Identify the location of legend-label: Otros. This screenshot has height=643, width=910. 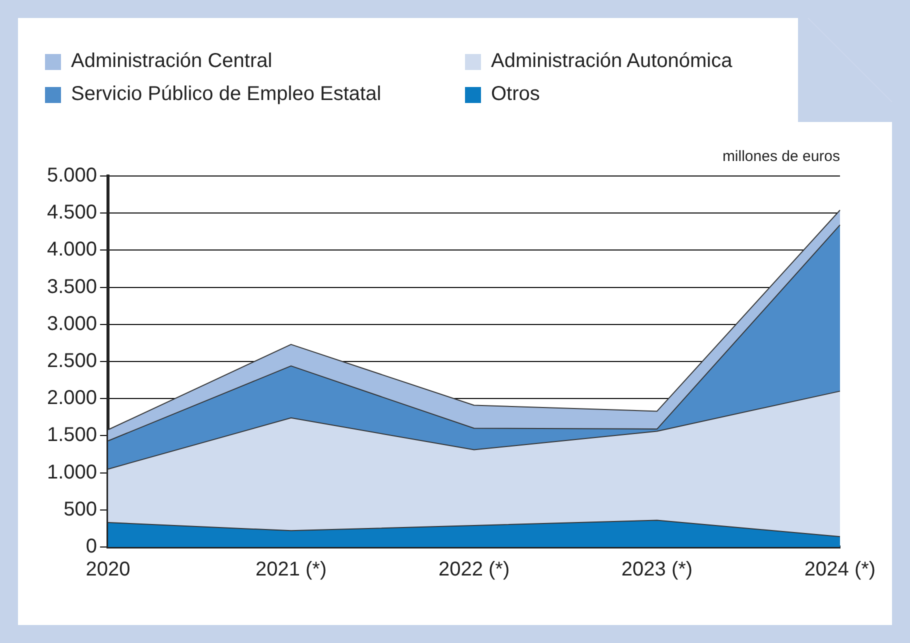
(515, 94).